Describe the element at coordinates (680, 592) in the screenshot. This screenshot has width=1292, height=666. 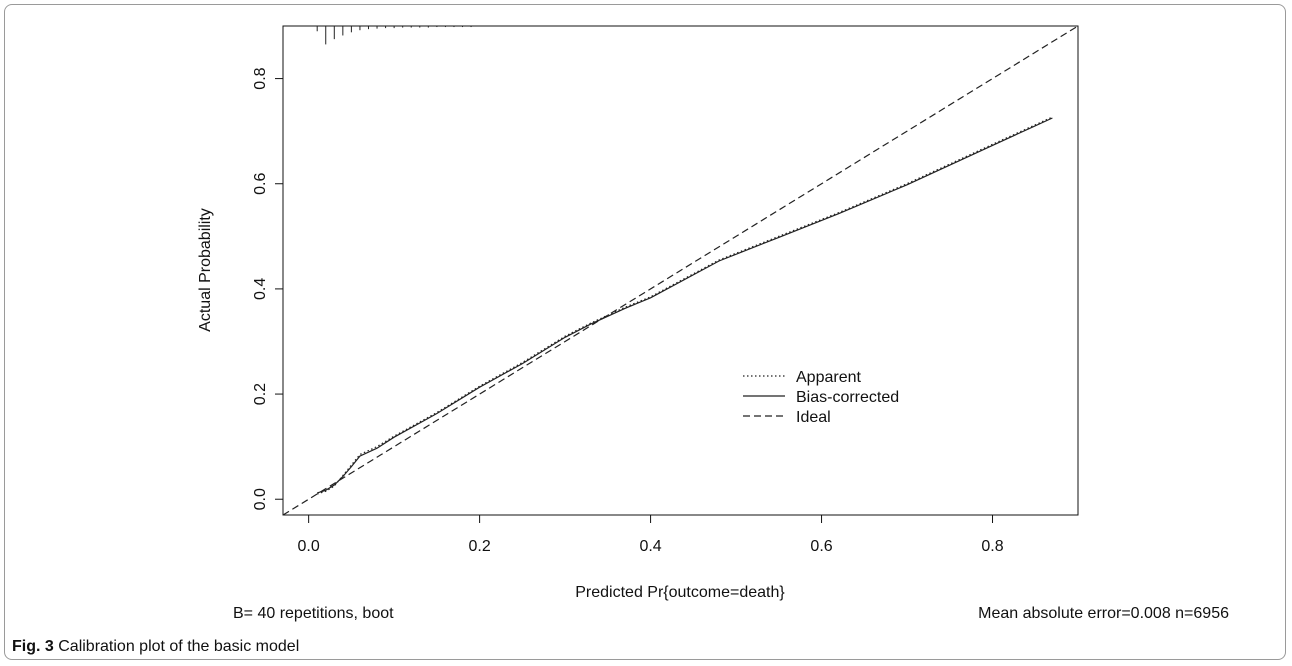
I see `x-axis-label: Predicted Pr{outcome=death}` at that location.